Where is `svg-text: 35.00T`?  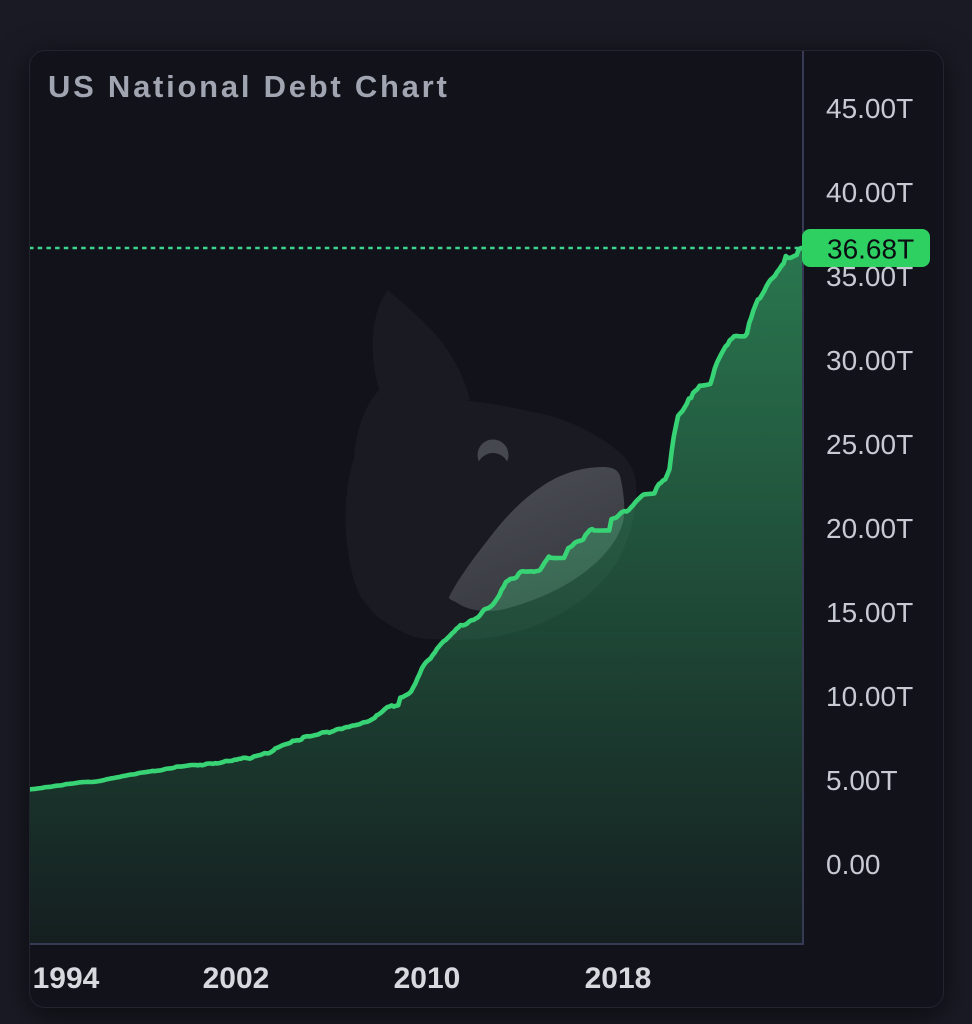
svg-text: 35.00T is located at coordinates (869, 276).